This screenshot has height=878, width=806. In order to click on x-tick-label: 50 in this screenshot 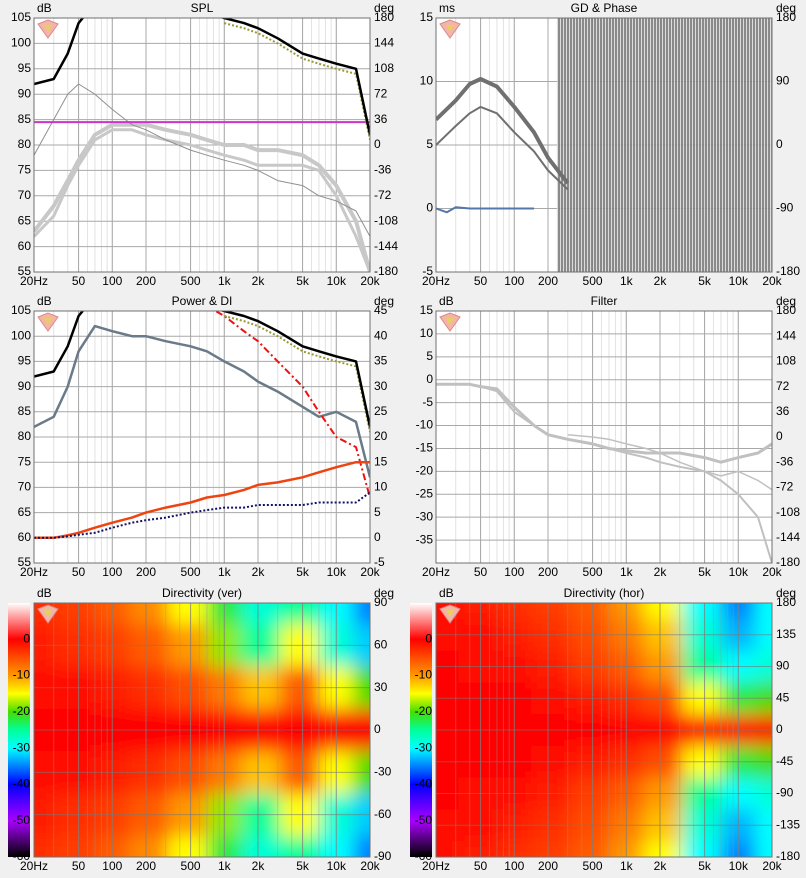, I will do `click(481, 572)`.